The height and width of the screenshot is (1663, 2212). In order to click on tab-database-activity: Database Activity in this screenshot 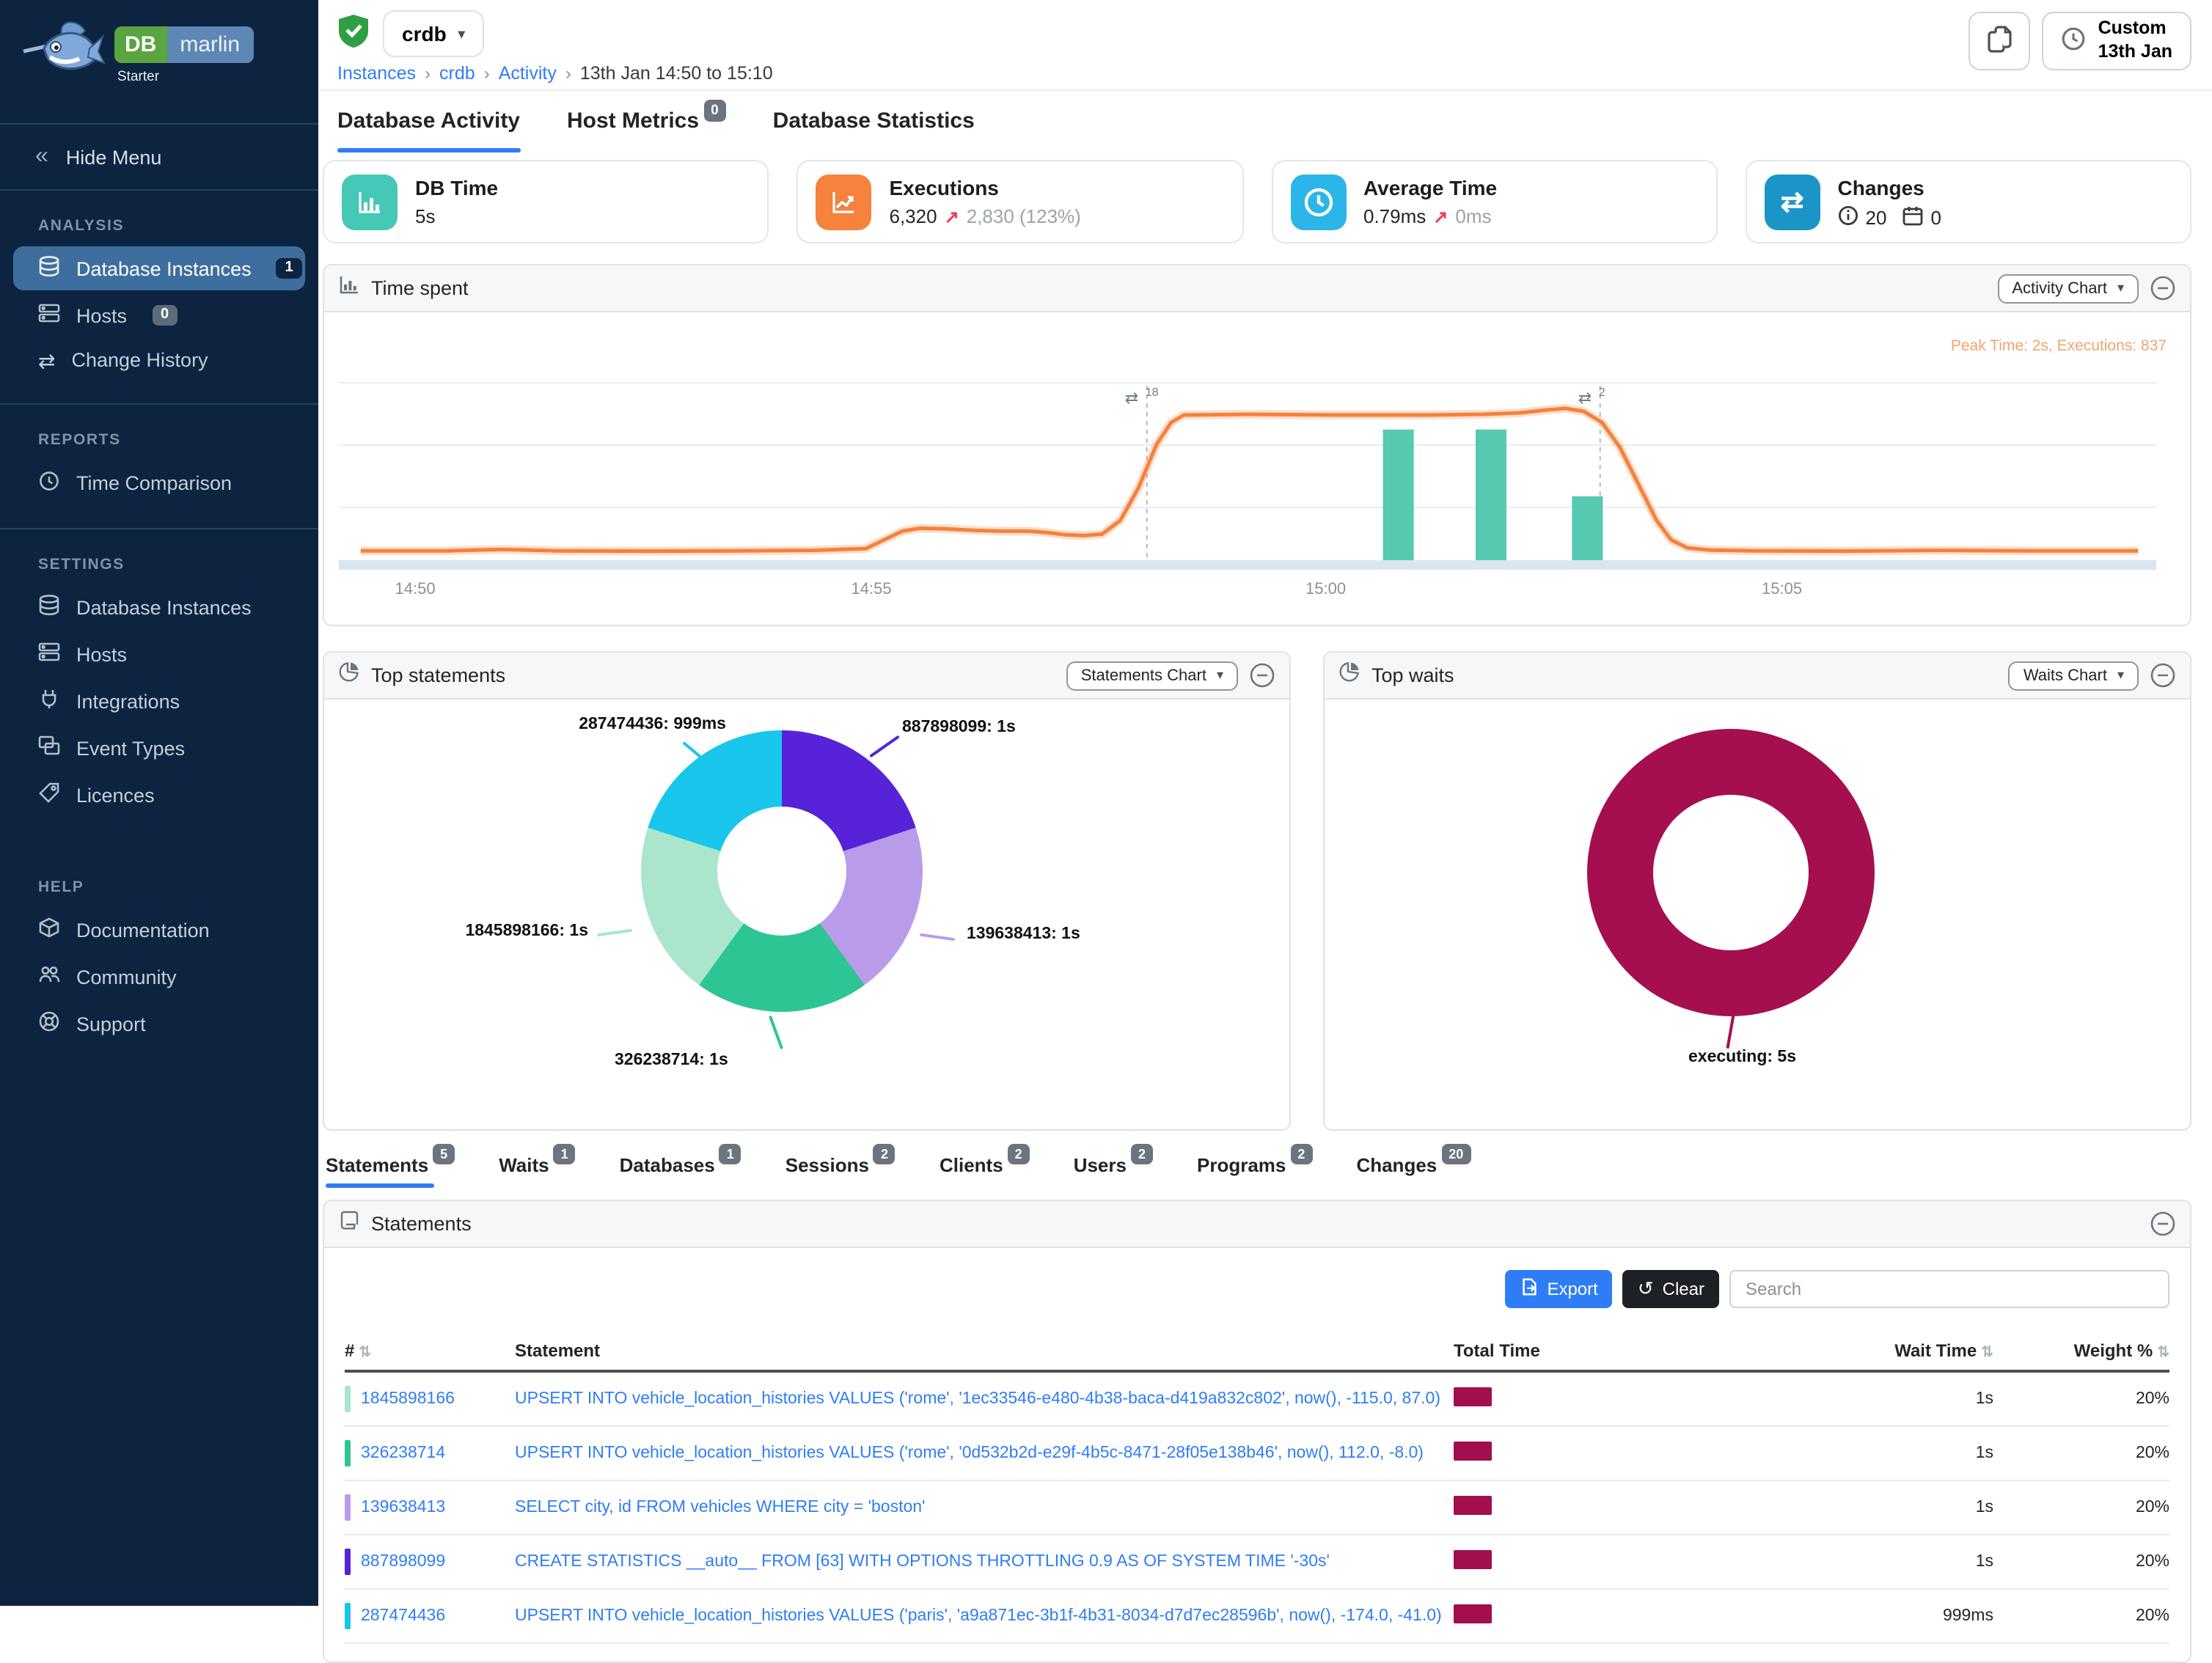, I will do `click(428, 131)`.